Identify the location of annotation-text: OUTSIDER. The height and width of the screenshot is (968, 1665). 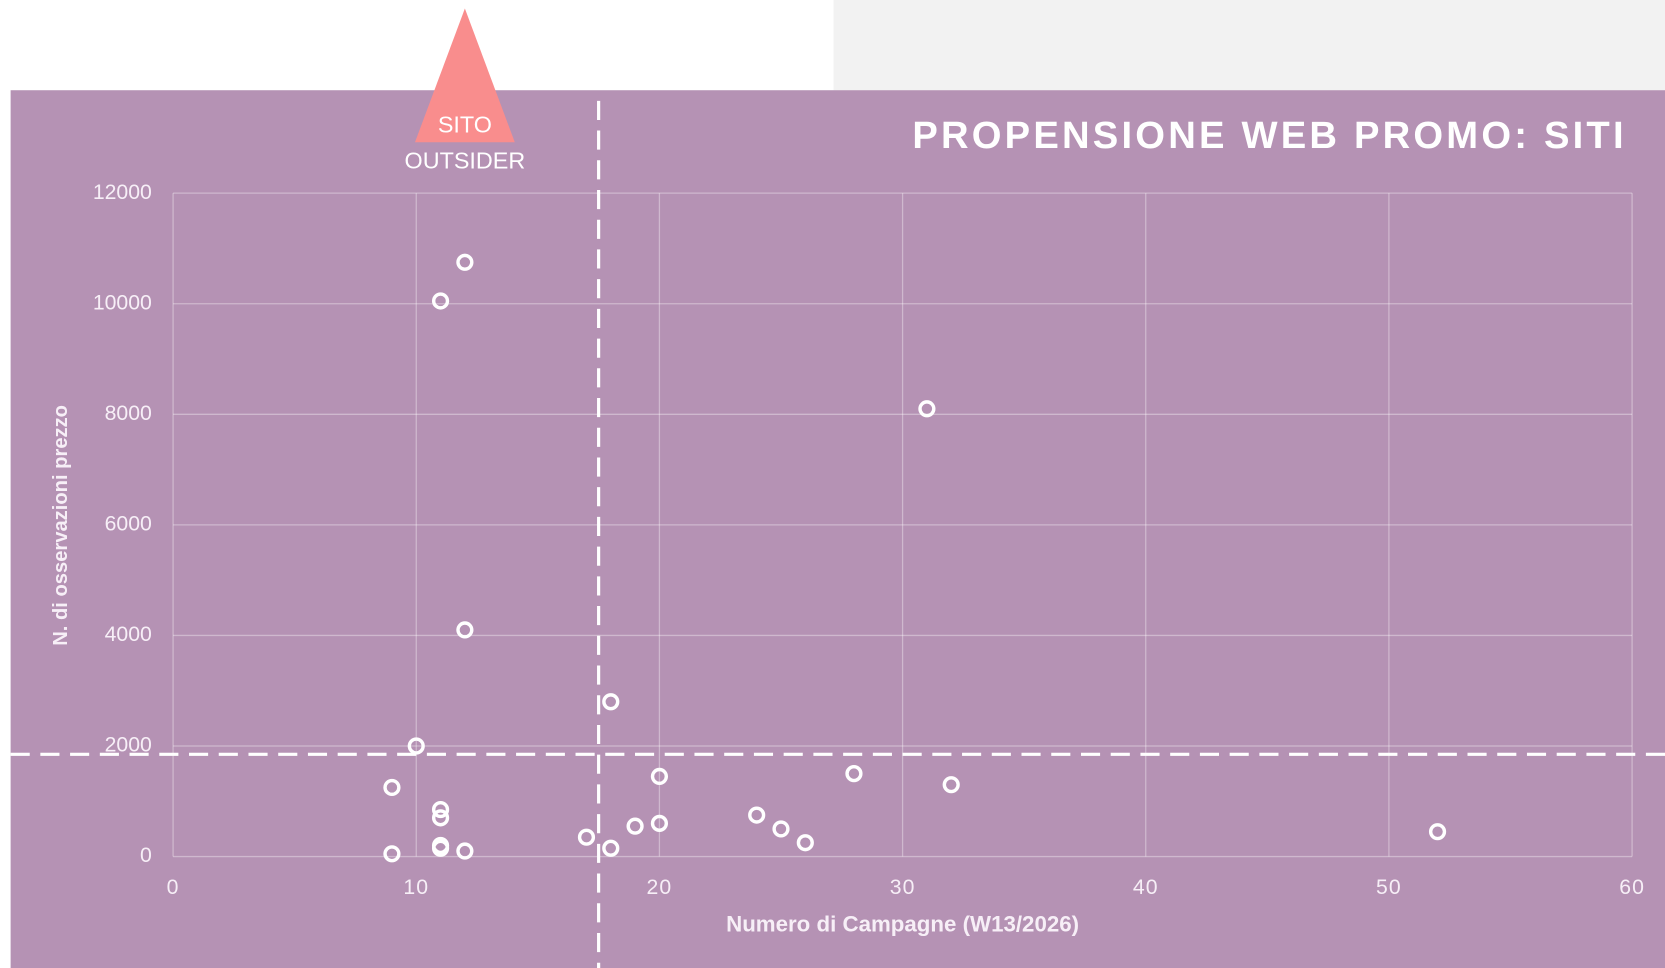
(465, 161).